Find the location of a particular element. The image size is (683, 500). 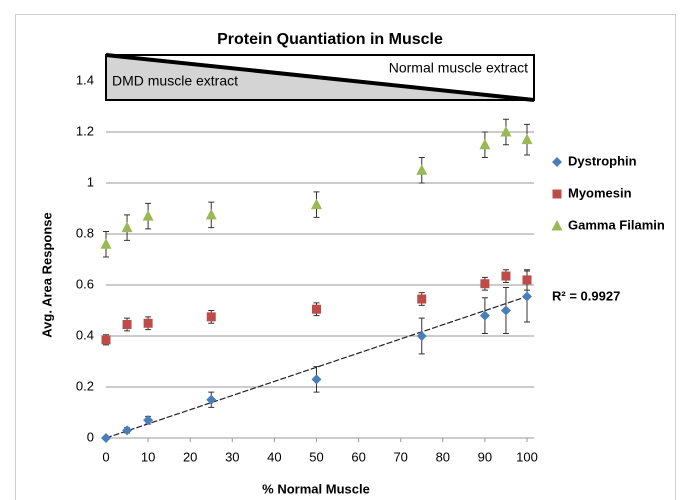

gradient-edge is located at coordinates (320, 77).